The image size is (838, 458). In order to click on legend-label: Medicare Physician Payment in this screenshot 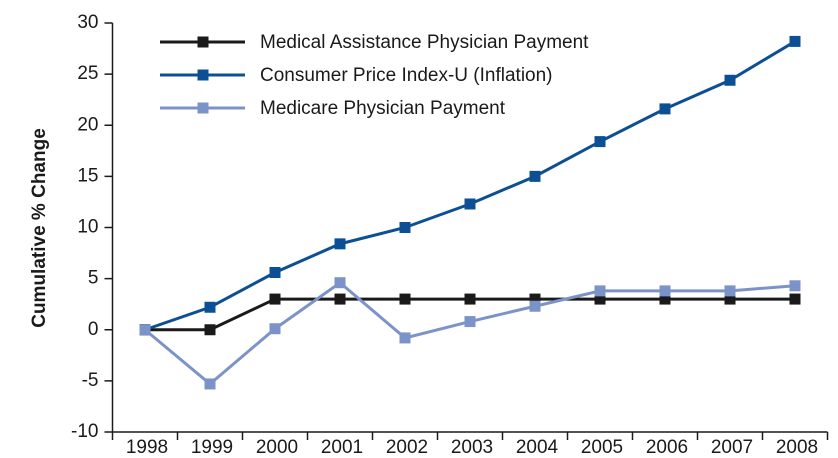, I will do `click(383, 108)`.